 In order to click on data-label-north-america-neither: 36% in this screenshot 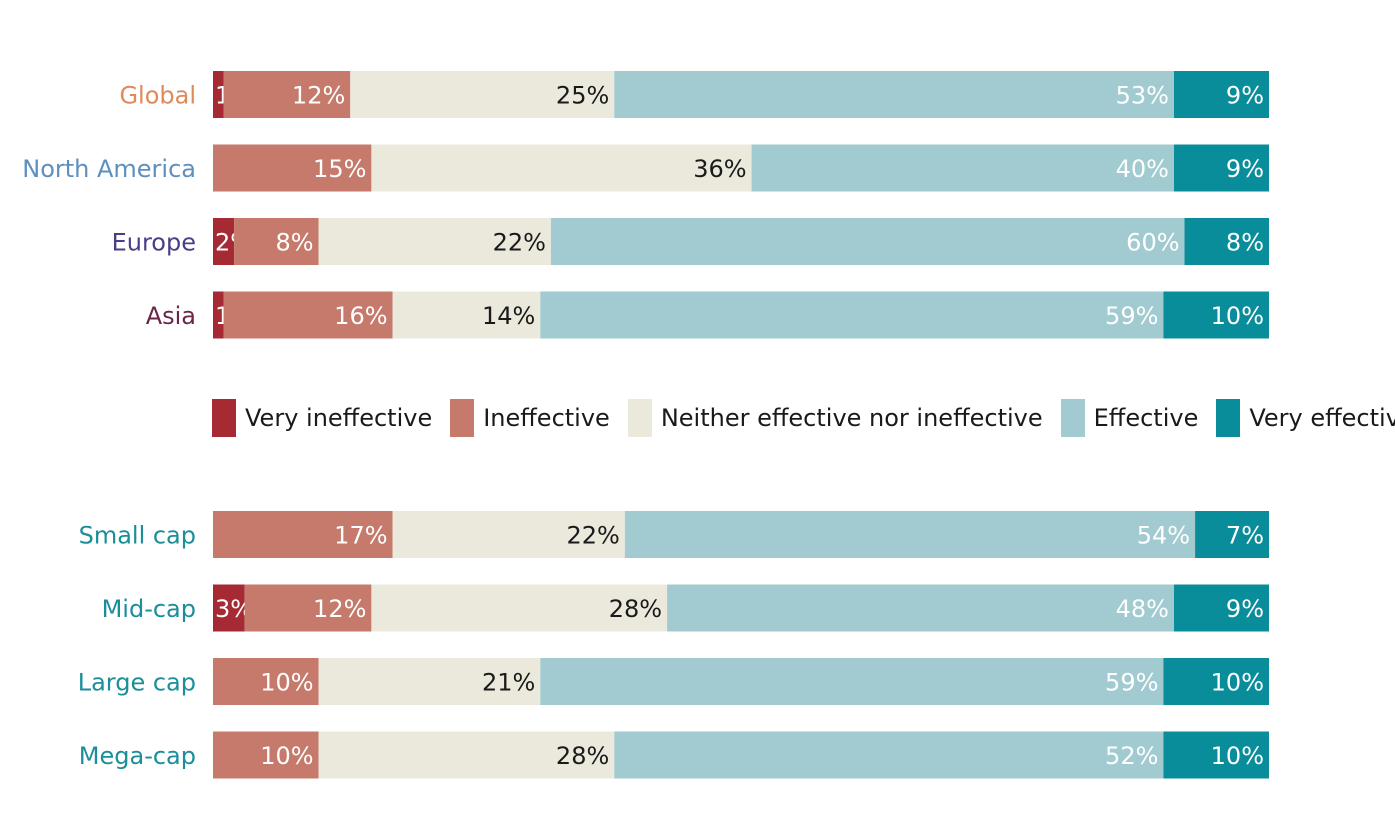, I will do `click(719, 169)`.